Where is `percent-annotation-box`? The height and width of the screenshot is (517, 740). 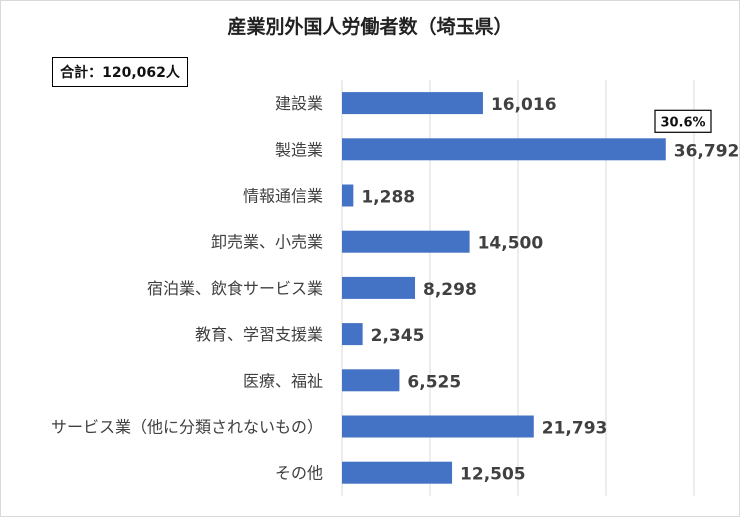 percent-annotation-box is located at coordinates (683, 121).